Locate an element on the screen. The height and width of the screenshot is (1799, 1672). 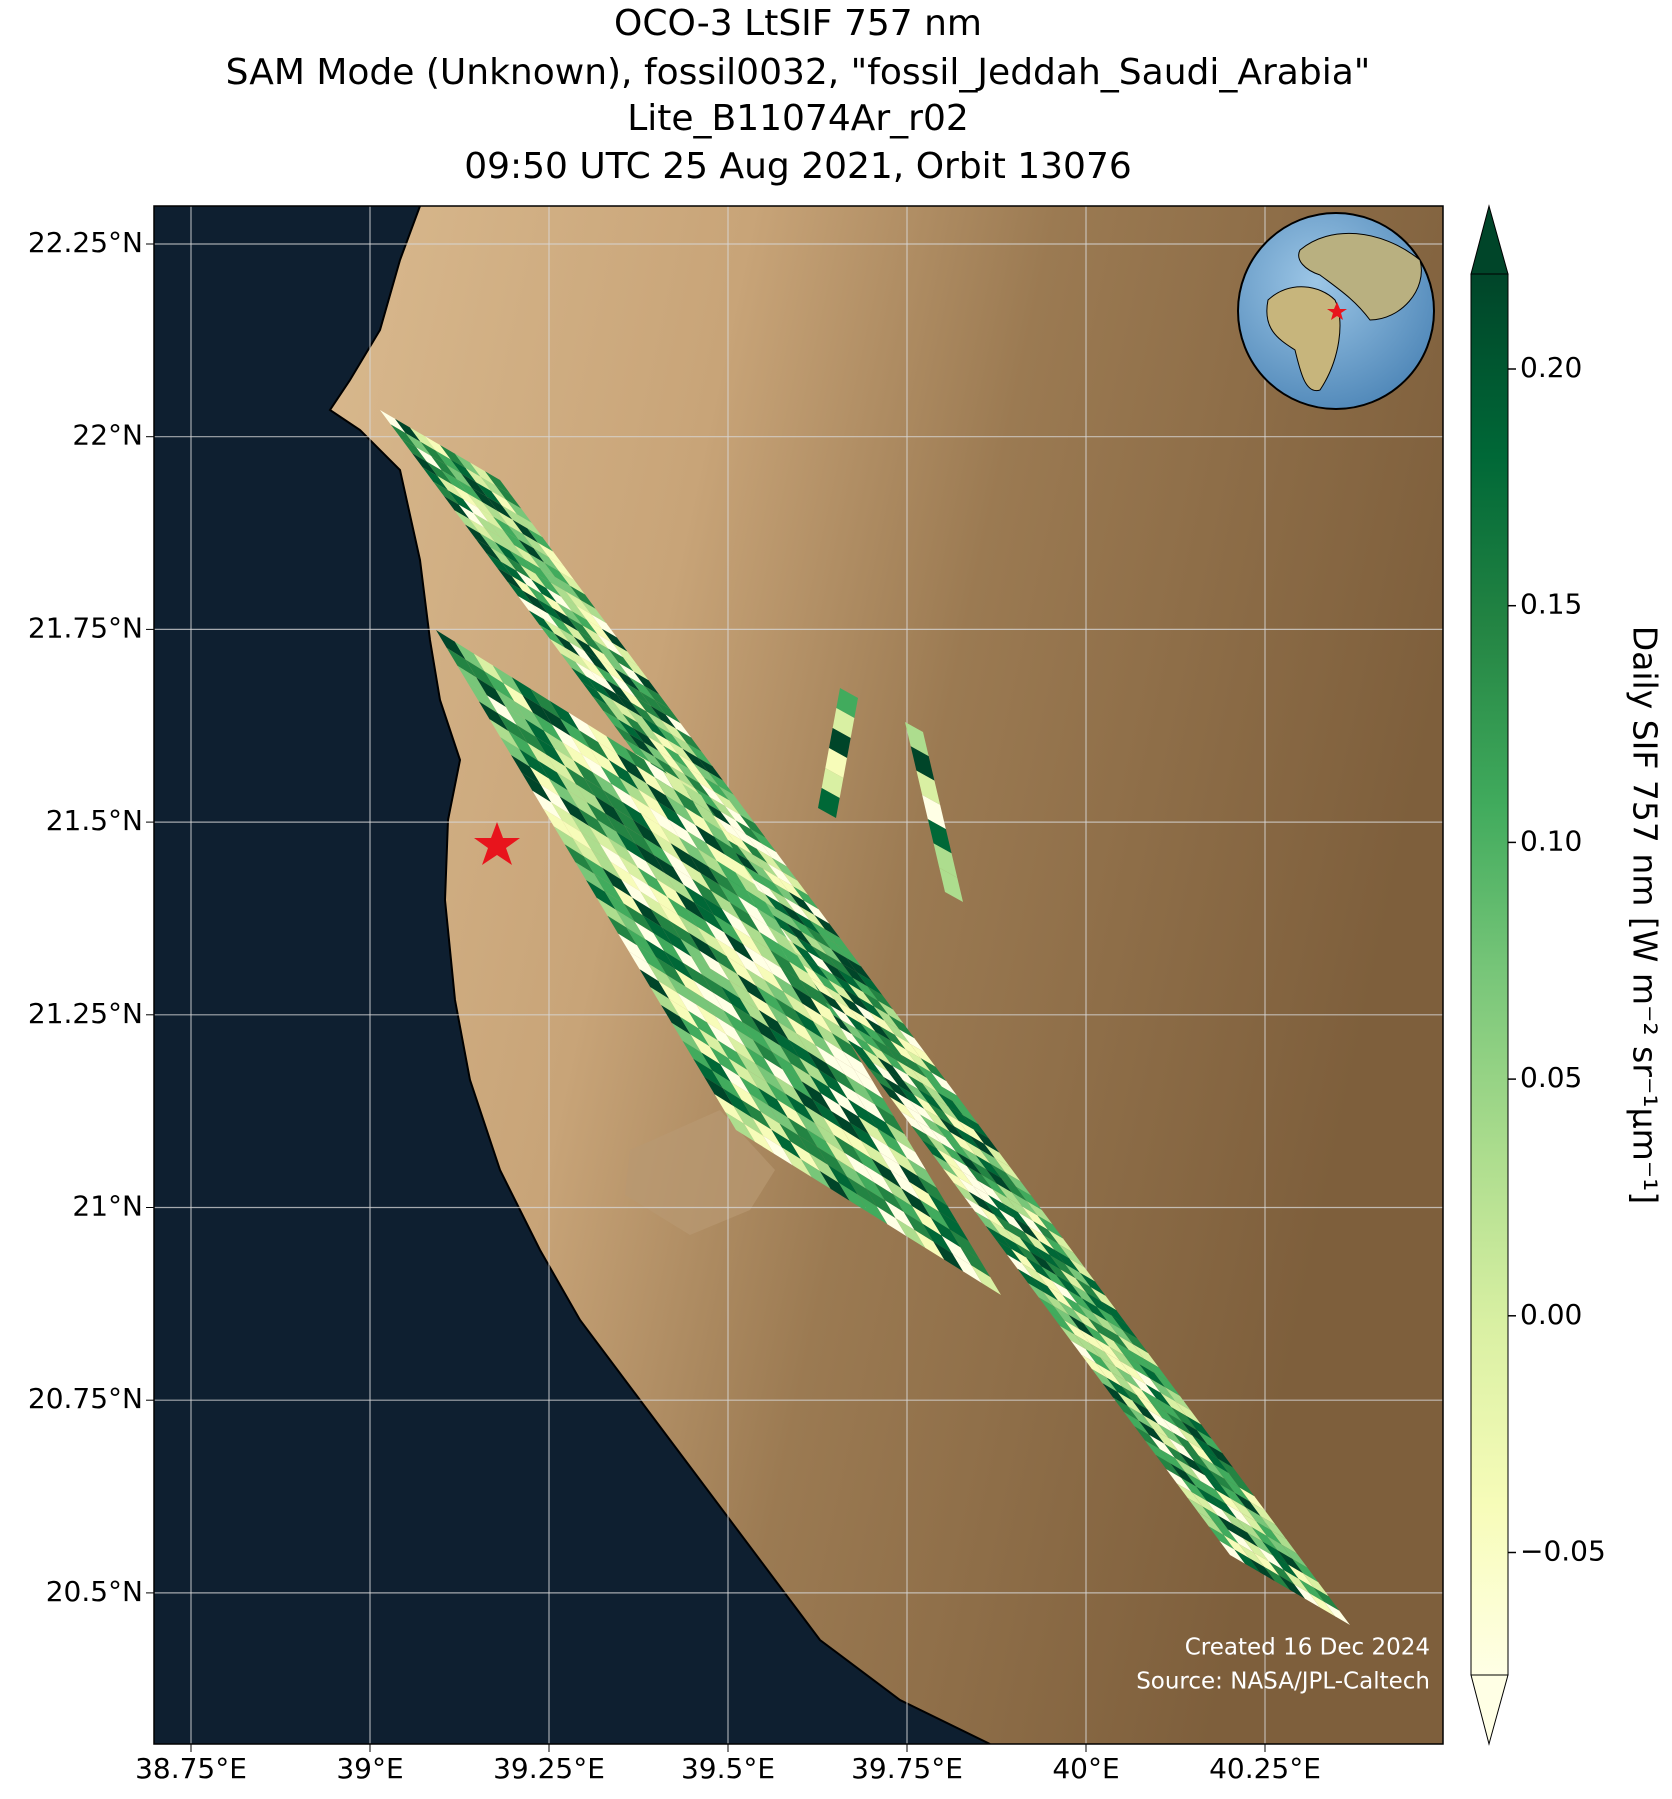
title-line: 09:50 UTC 25 Aug 2021, Orbit 13076 is located at coordinates (798, 166).